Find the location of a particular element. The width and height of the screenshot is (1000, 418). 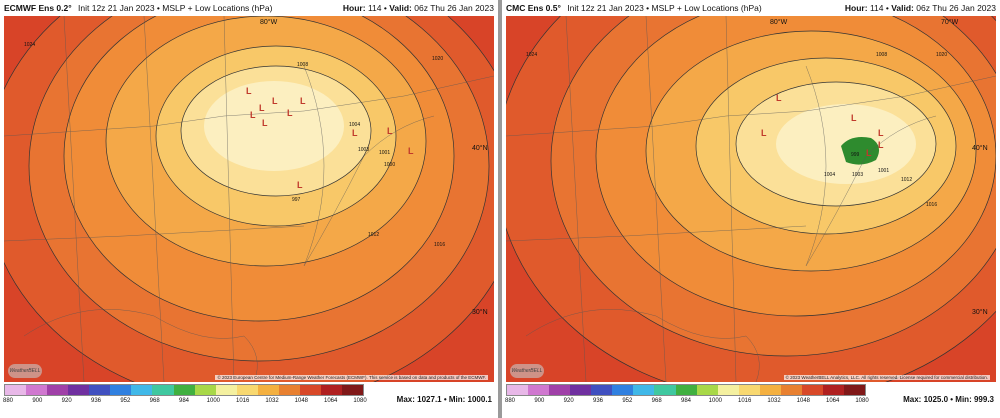

weatherbell-logo: WeatherBELL is located at coordinates (527, 371).